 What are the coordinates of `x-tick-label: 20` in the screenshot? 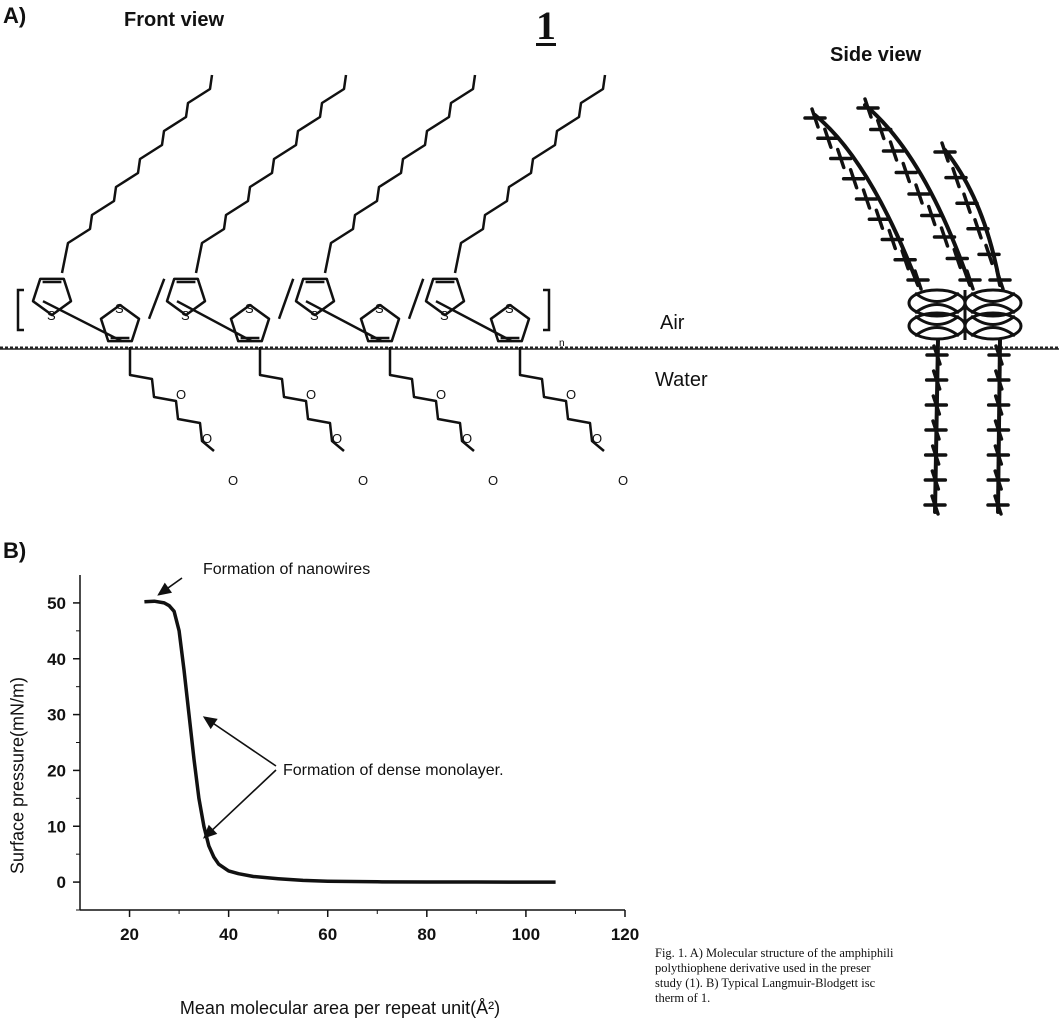 It's located at (129, 934).